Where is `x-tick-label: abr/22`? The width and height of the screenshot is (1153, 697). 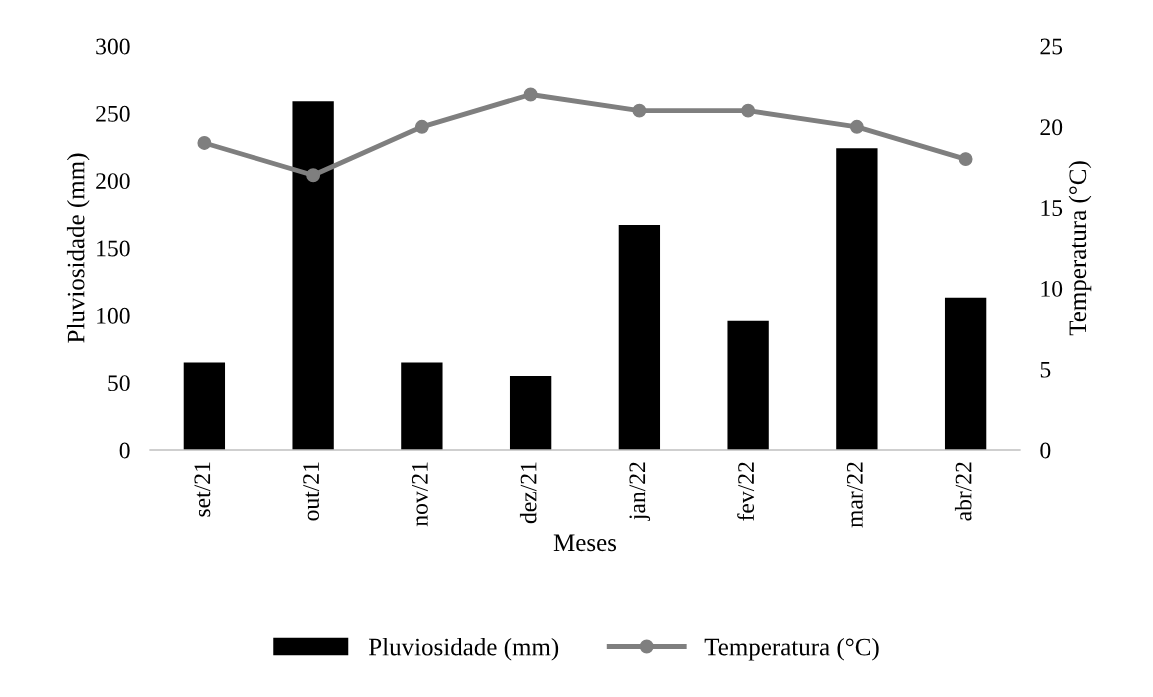
x-tick-label: abr/22 is located at coordinates (963, 491).